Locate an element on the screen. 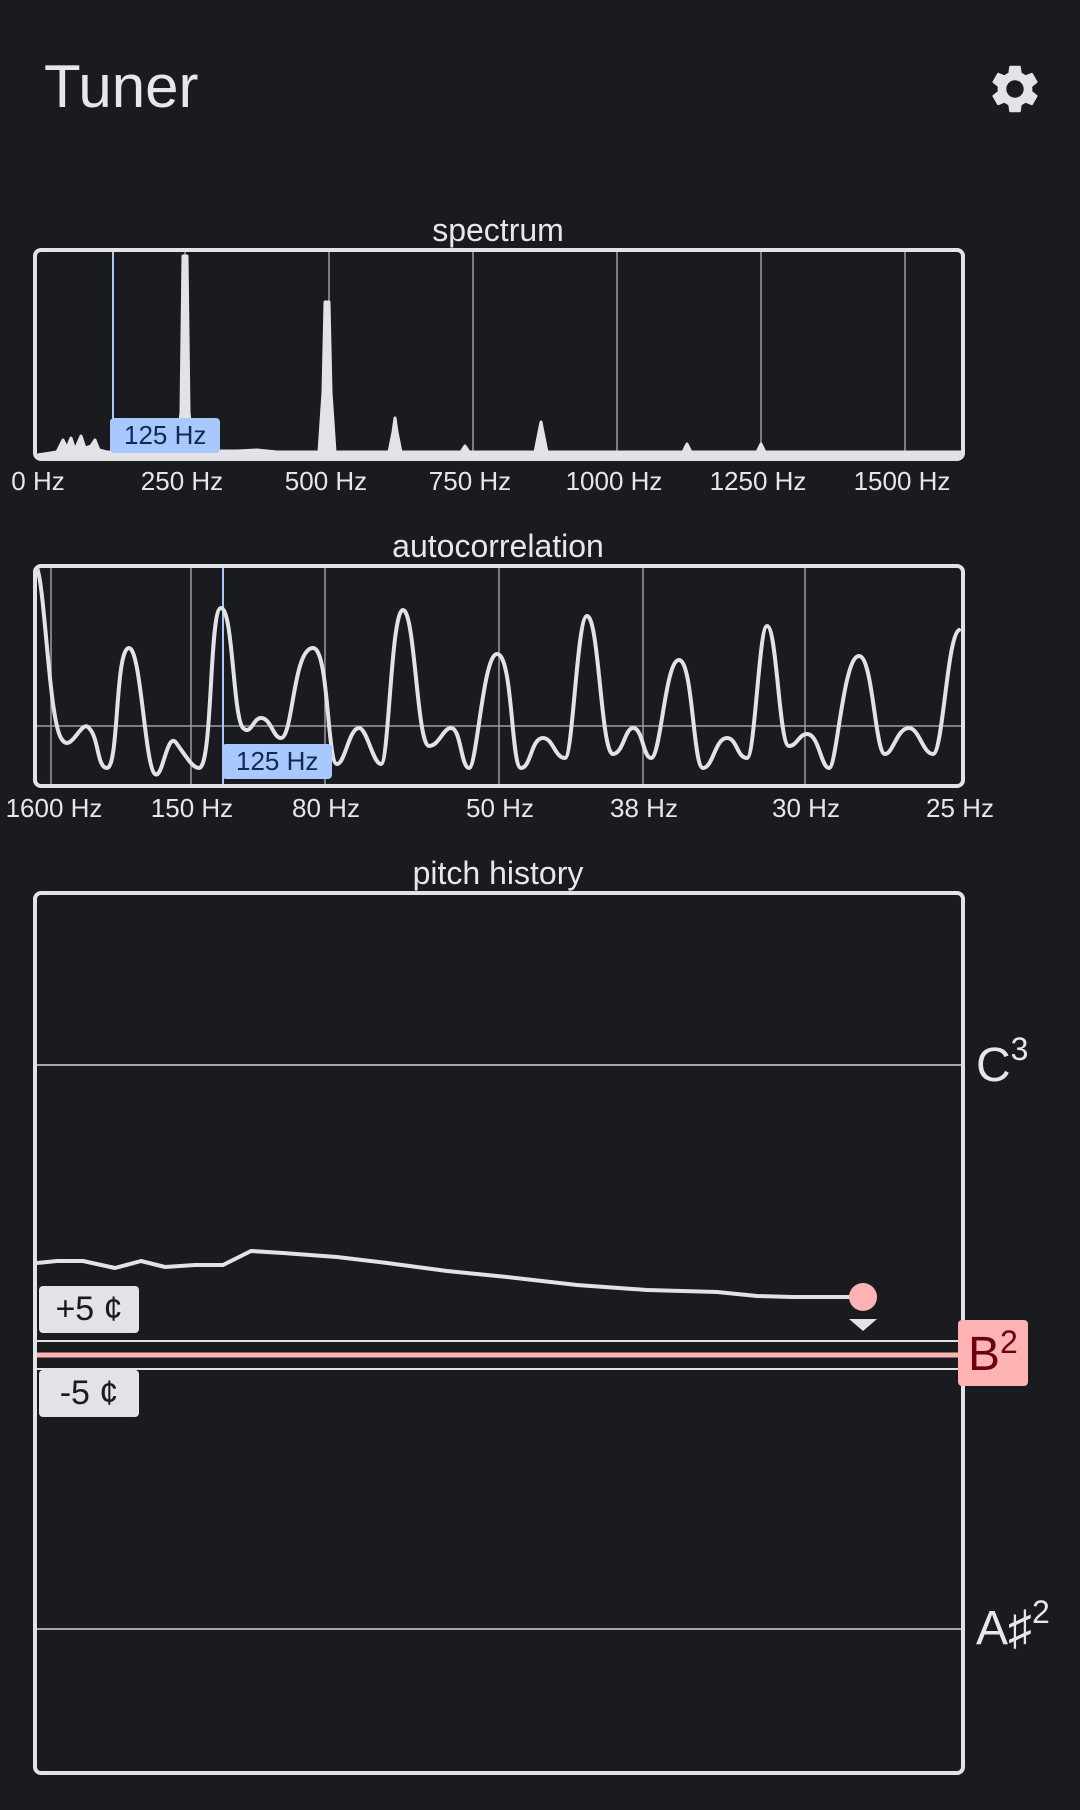 Image resolution: width=1080 pixels, height=1810 pixels. gear-icon is located at coordinates (1015, 89).